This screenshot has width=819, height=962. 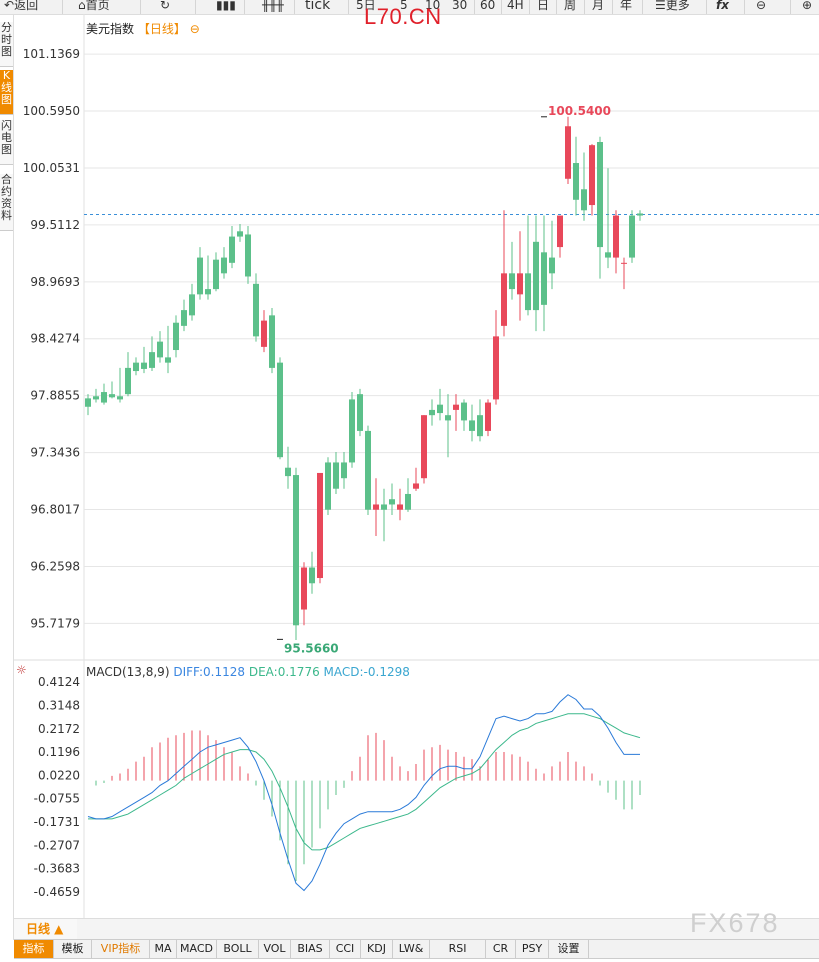 I want to click on side-tabs: 分时图 K线图 闪电图 合约资料, so click(x=6, y=127).